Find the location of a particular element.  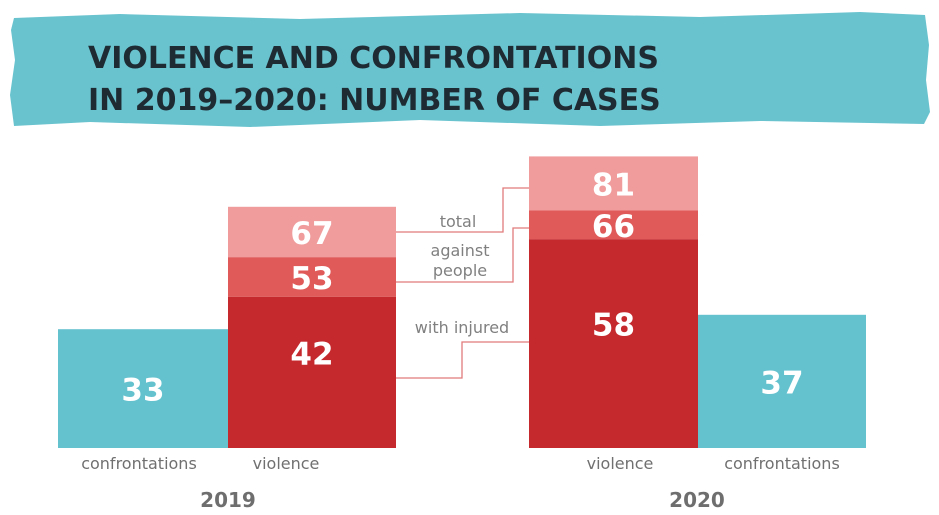

violence-against-people-value-2019: 53 is located at coordinates (311, 279).